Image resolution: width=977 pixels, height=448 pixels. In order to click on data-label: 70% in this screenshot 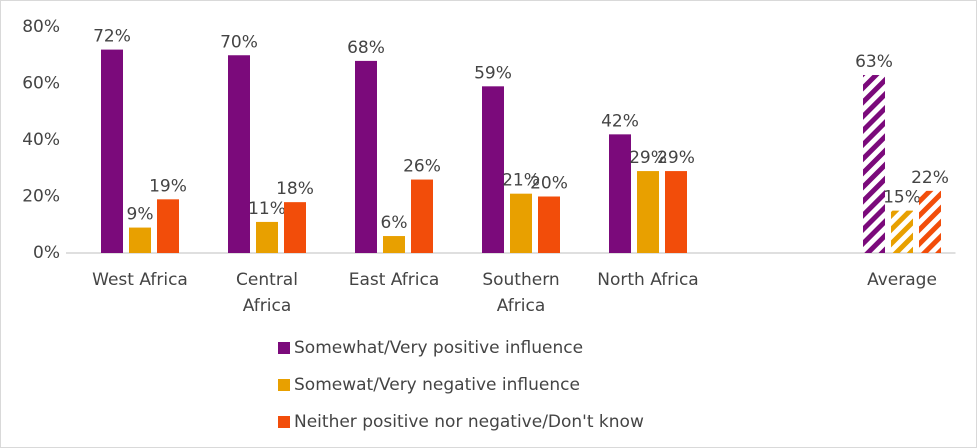, I will do `click(239, 42)`.